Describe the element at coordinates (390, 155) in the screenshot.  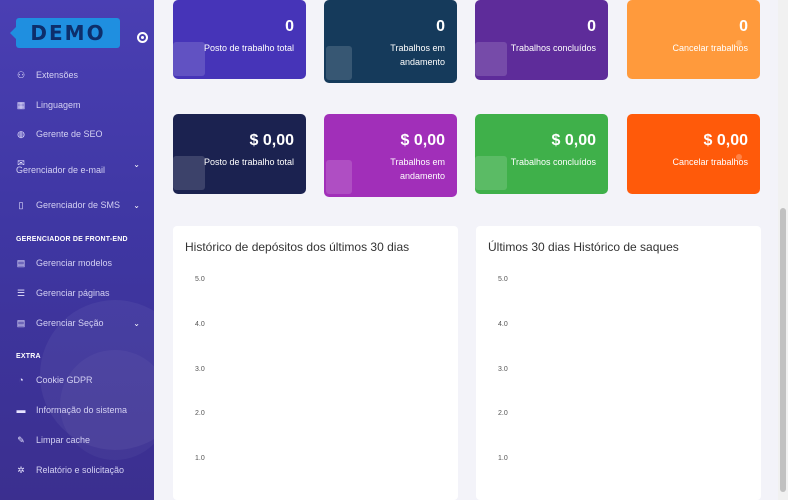
I see `stat-card-jobs-in-progress-amount: $ 0,00 Trabalhos em andamento` at that location.